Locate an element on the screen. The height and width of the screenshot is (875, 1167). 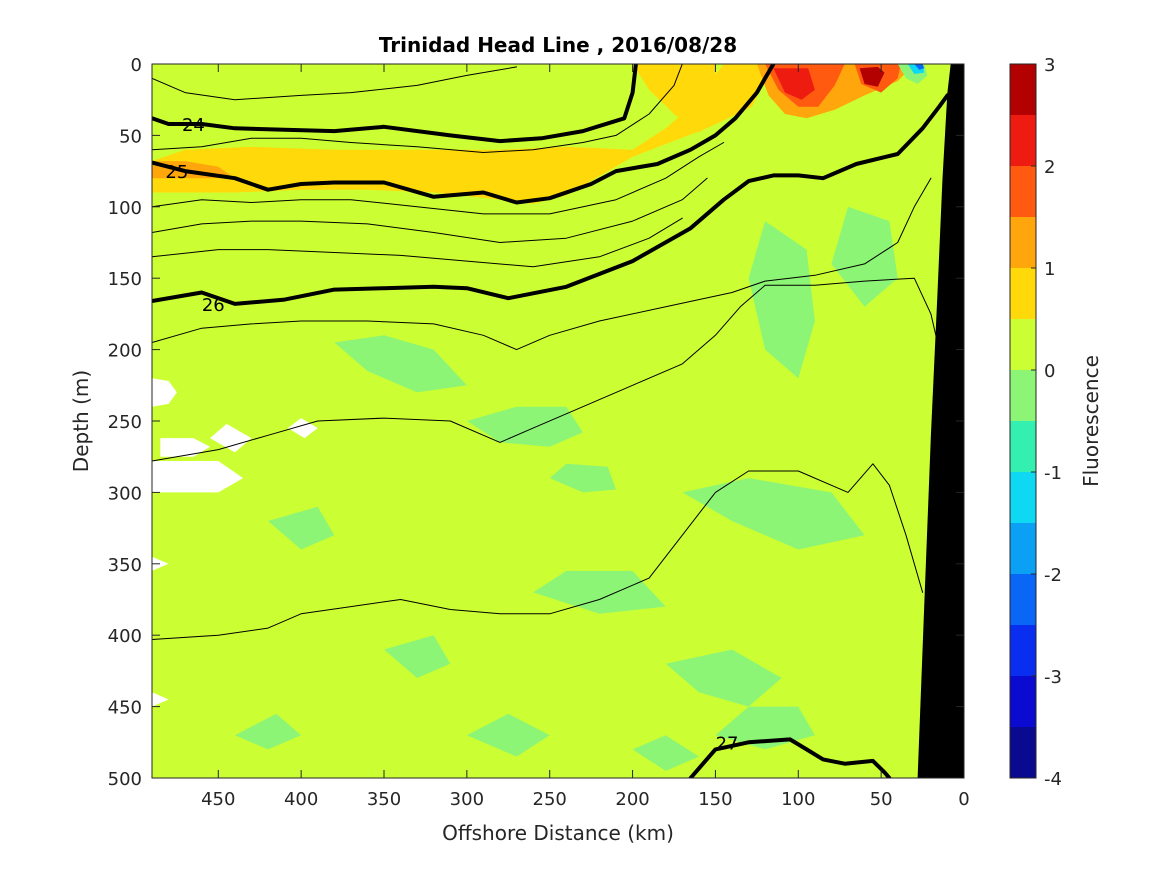
x-axis-label: Offshore Distance (km) is located at coordinates (558, 833).